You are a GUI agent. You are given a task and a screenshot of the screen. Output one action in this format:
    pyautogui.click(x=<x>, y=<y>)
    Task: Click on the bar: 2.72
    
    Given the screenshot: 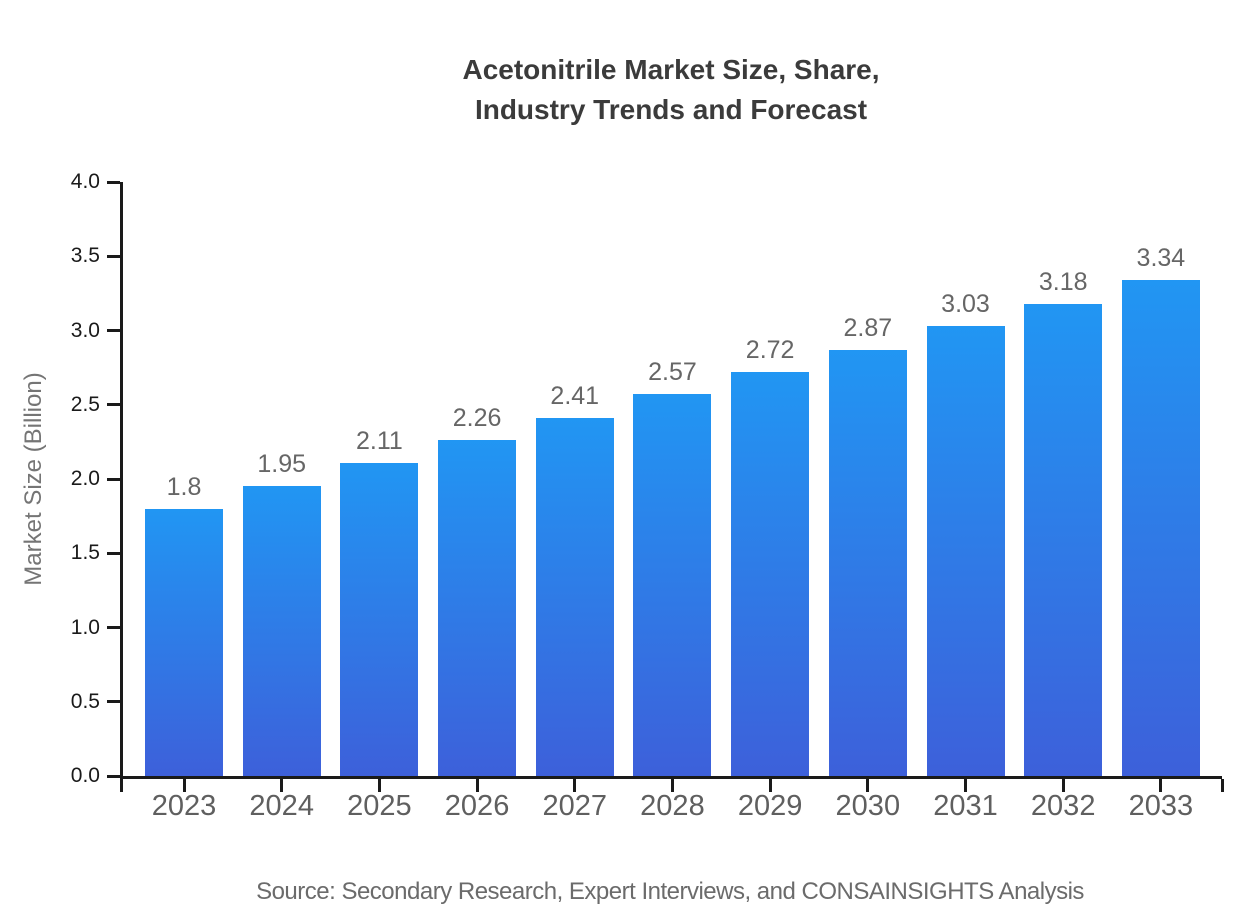 What is the action you would take?
    pyautogui.click(x=770, y=556)
    